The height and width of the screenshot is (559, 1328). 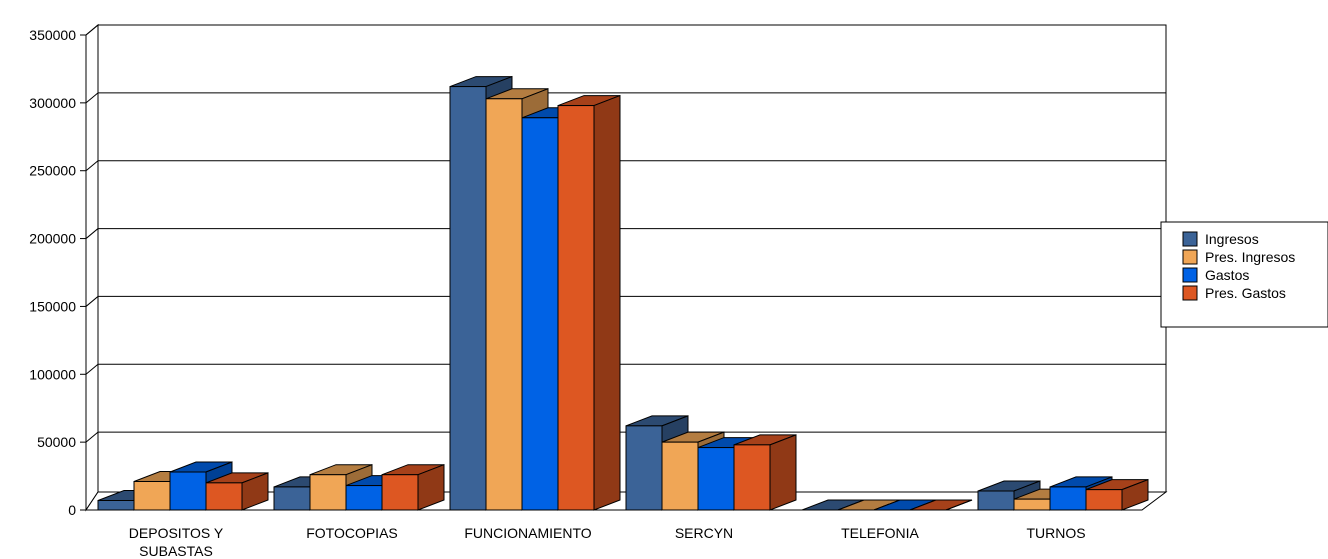 What do you see at coordinates (1232, 239) in the screenshot?
I see `legend-label: Ingresos` at bounding box center [1232, 239].